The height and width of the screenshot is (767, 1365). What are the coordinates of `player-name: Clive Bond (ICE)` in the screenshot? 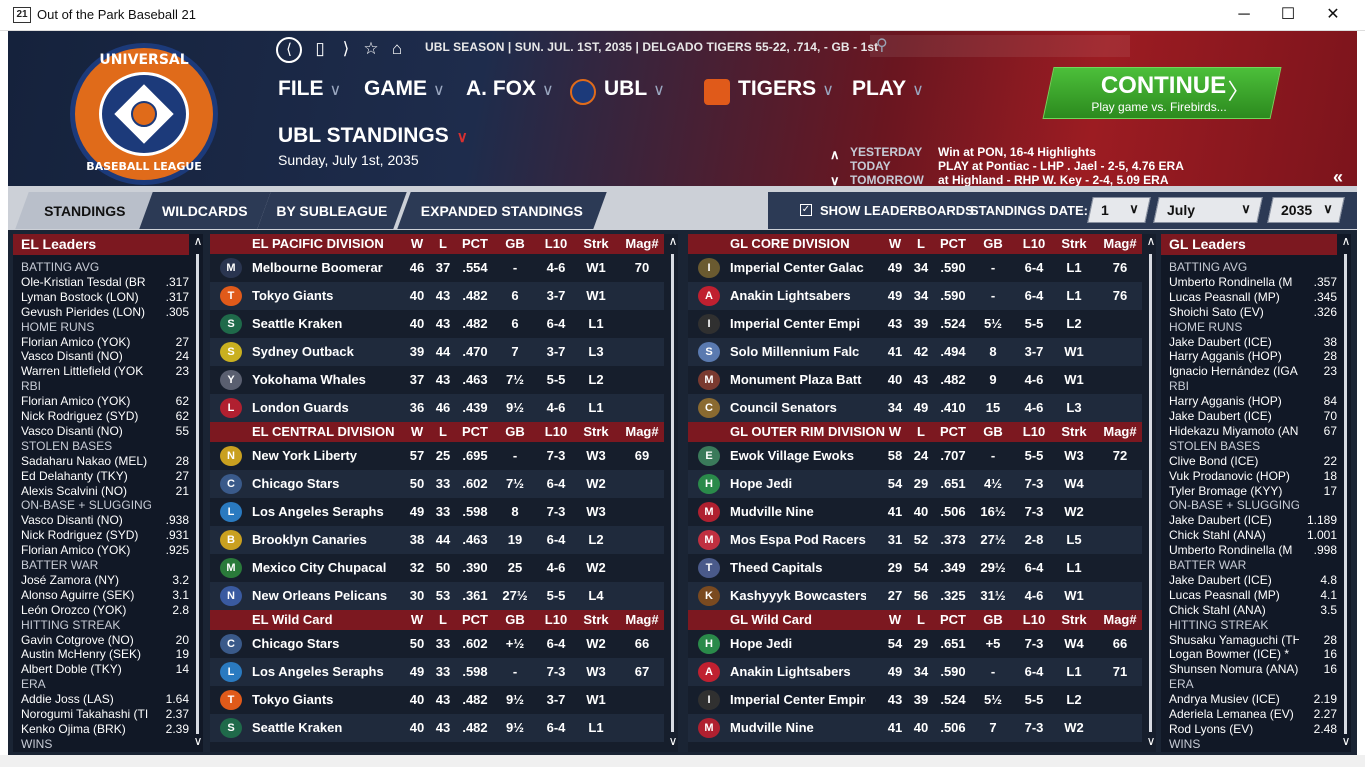 It's located at (1214, 460).